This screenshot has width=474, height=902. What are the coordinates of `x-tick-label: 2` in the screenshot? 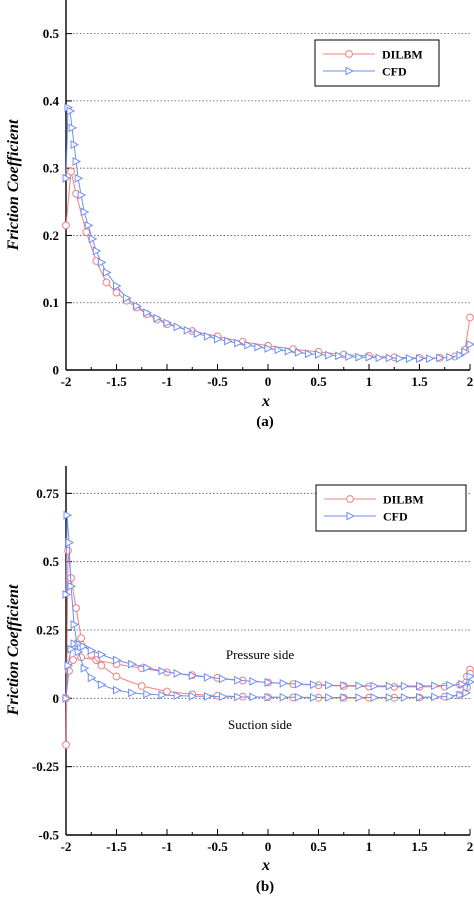 It's located at (470, 381).